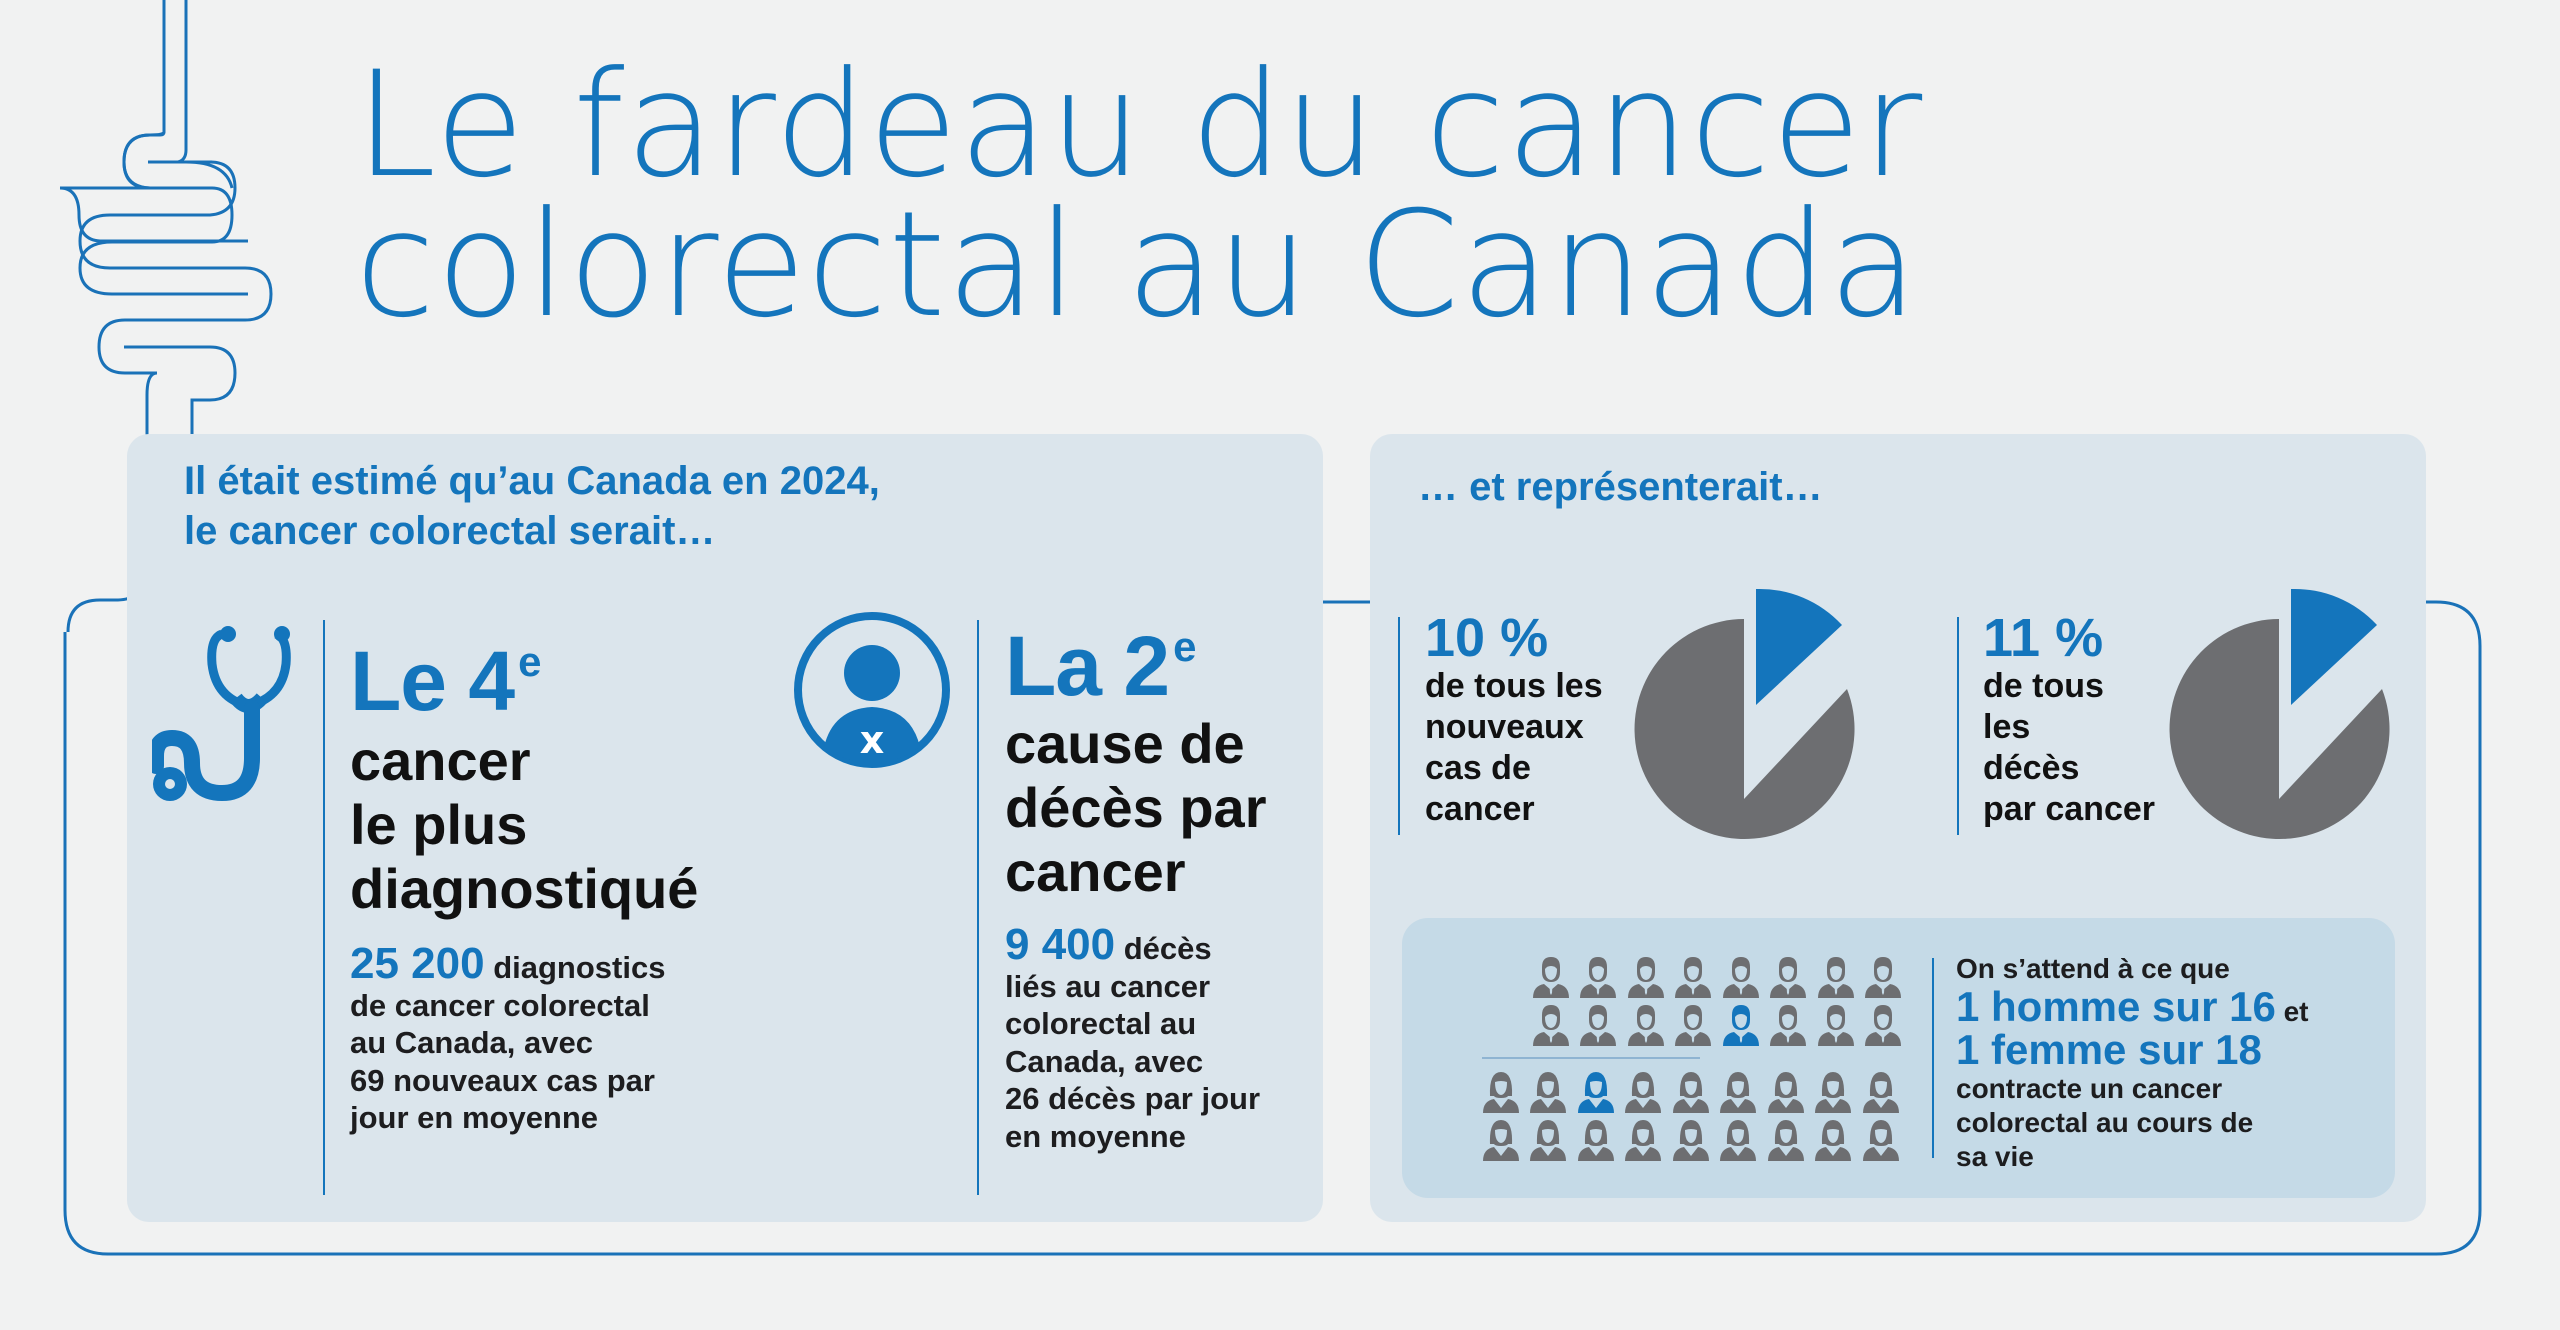  Describe the element at coordinates (2116, 1006) in the screenshot. I see `men-odds: 1 homme sur 16` at that location.